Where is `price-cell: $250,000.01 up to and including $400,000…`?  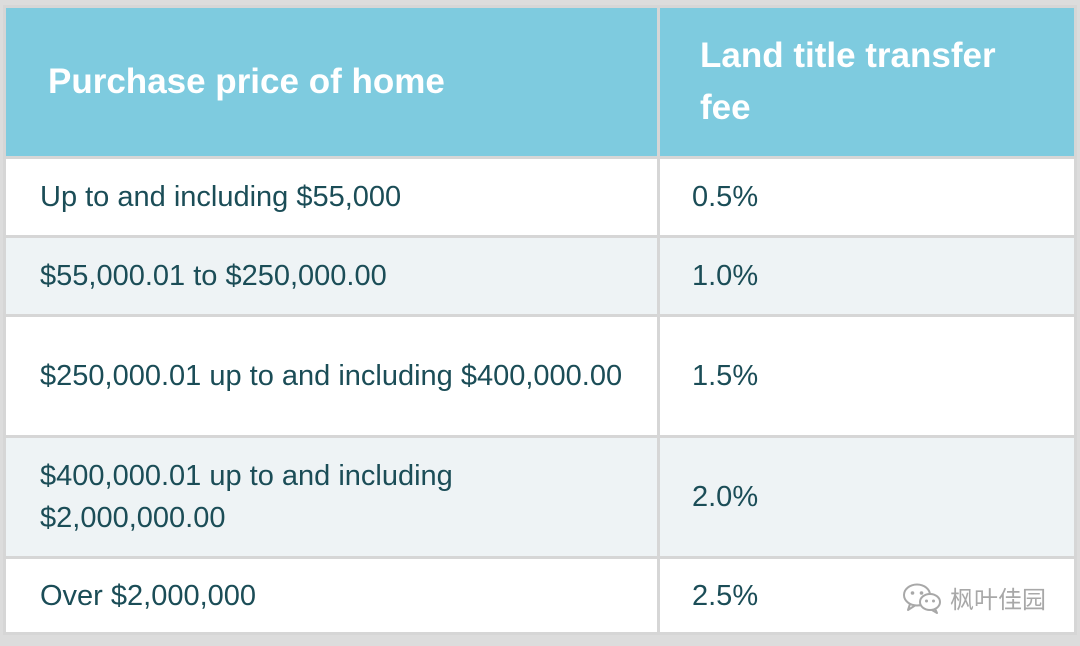
price-cell: $250,000.01 up to and including $400,000… is located at coordinates (331, 377).